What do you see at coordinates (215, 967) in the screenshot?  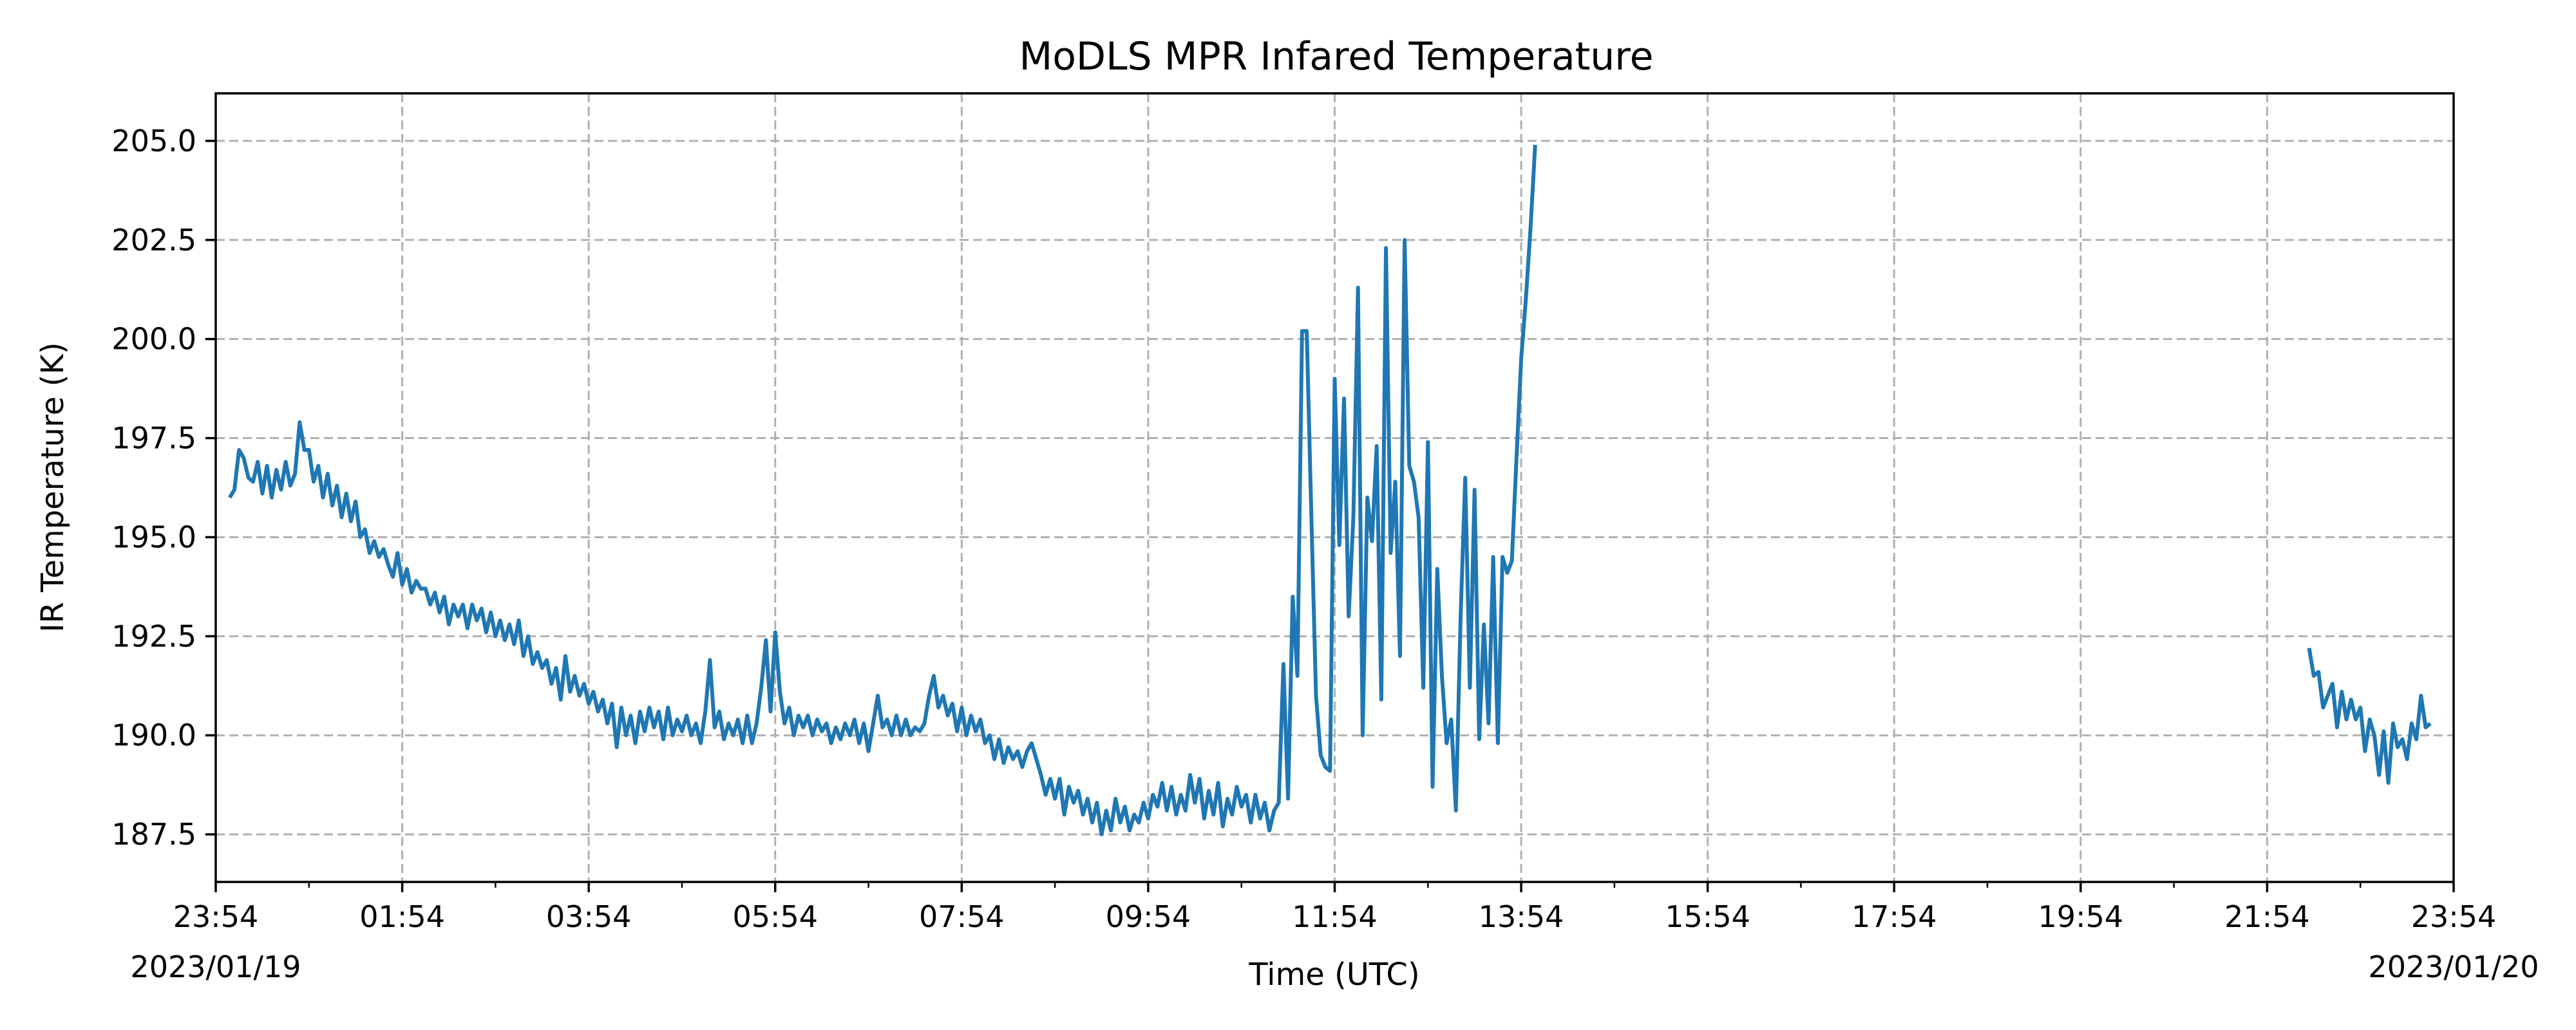 I see `x-date-label: 2023/01/19` at bounding box center [215, 967].